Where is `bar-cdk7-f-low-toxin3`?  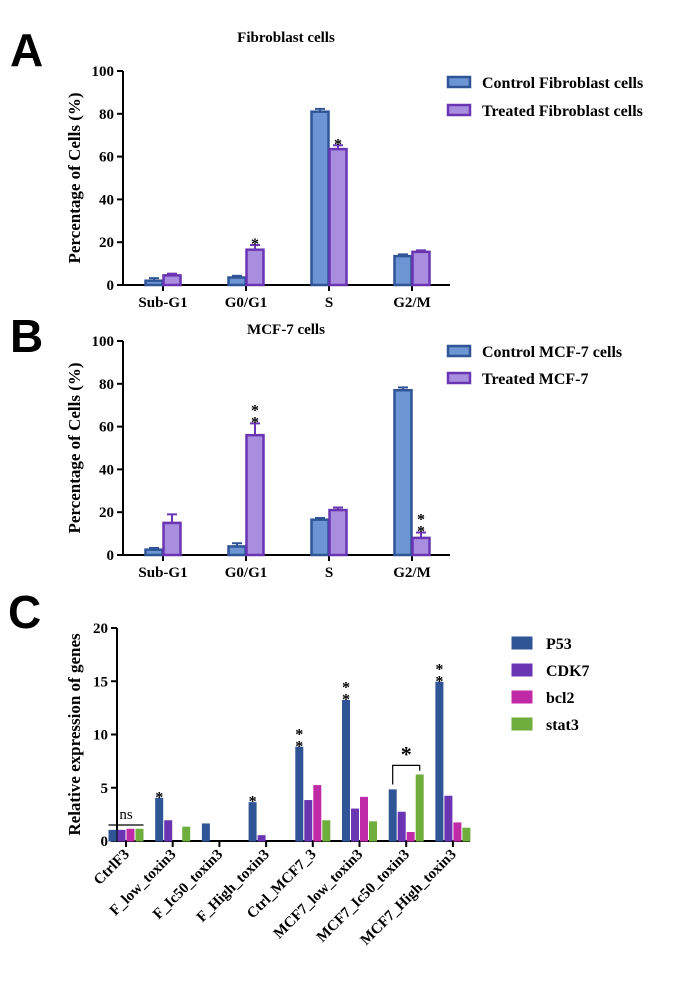 bar-cdk7-f-low-toxin3 is located at coordinates (168, 831).